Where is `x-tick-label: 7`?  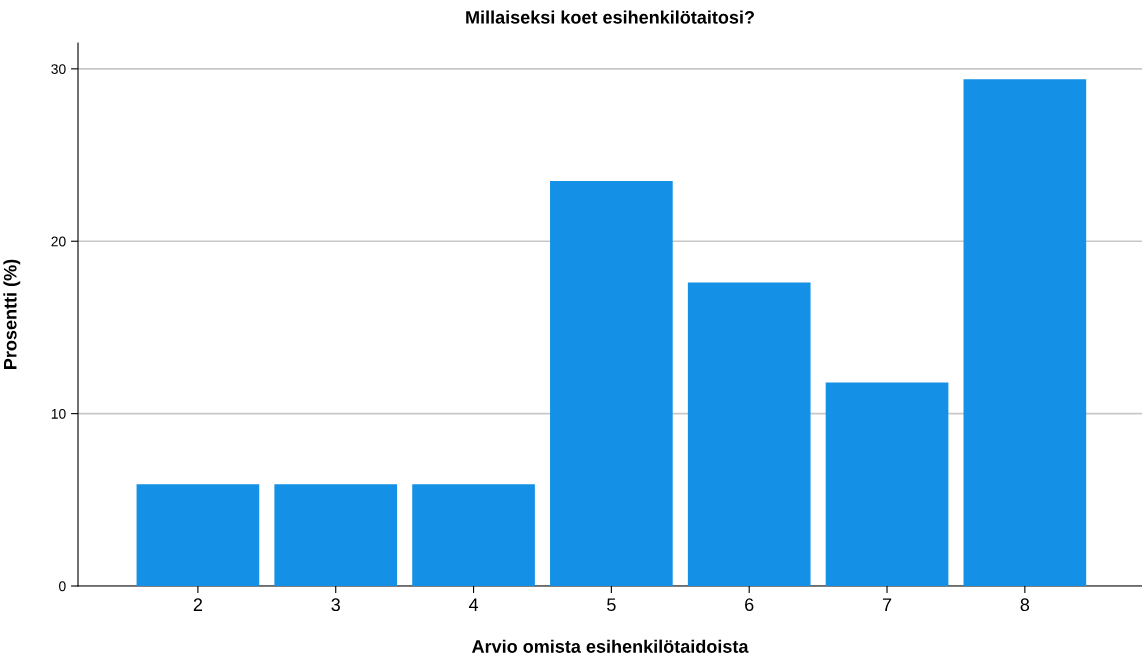
x-tick-label: 7 is located at coordinates (887, 604).